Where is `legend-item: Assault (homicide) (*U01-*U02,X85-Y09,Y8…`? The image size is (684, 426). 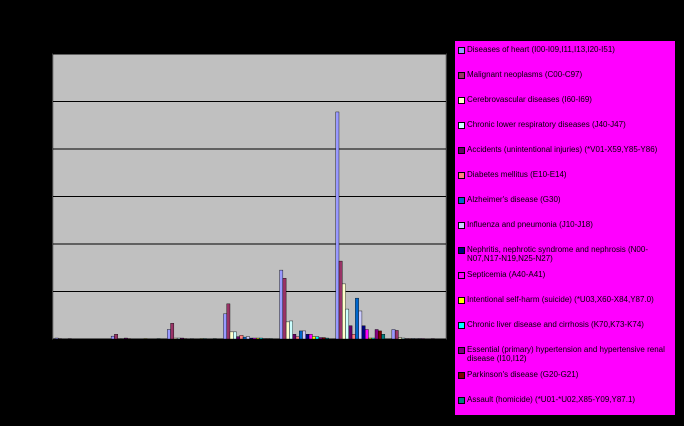 legend-item: Assault (homicide) (*U01-*U02,X85-Y09,Y8… is located at coordinates (564, 407).